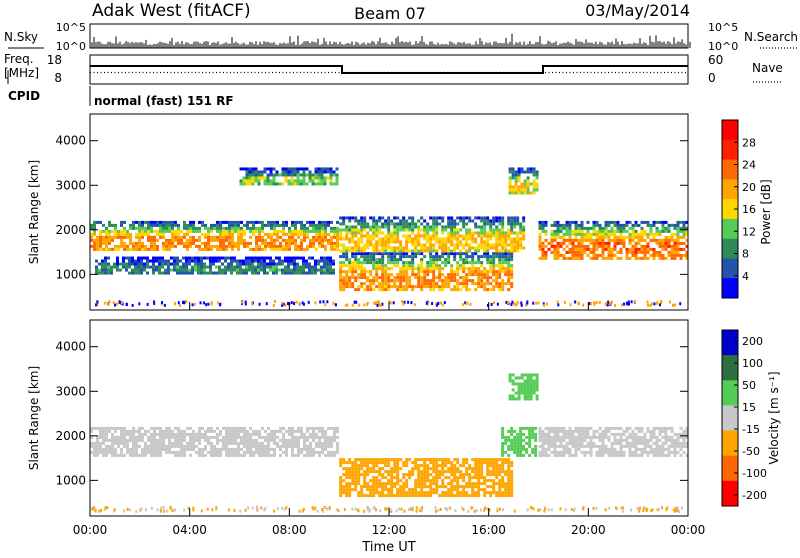  I want to click on velocity-colorbar-tick: 50, so click(749, 385).